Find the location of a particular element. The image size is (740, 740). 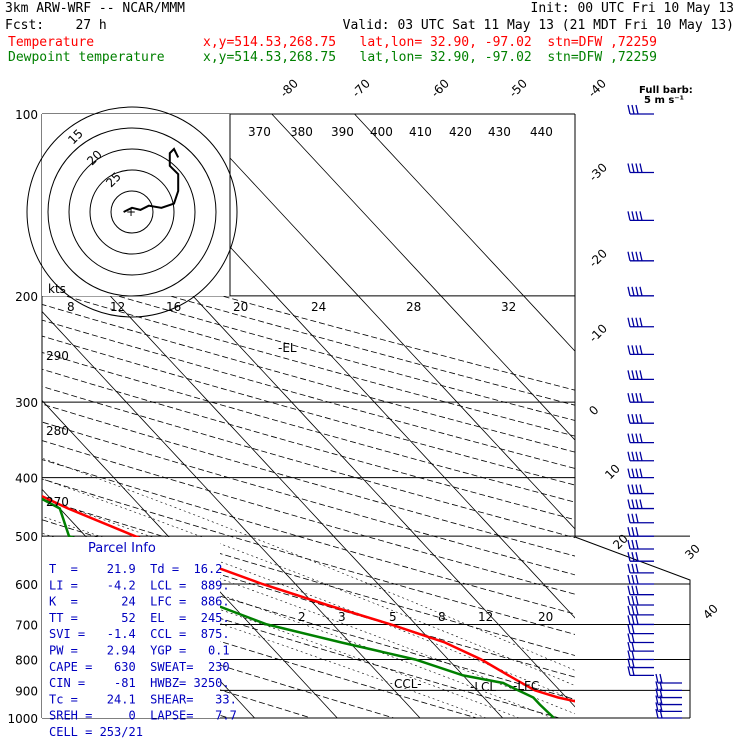

parcel-info-box is located at coordinates (131, 627).